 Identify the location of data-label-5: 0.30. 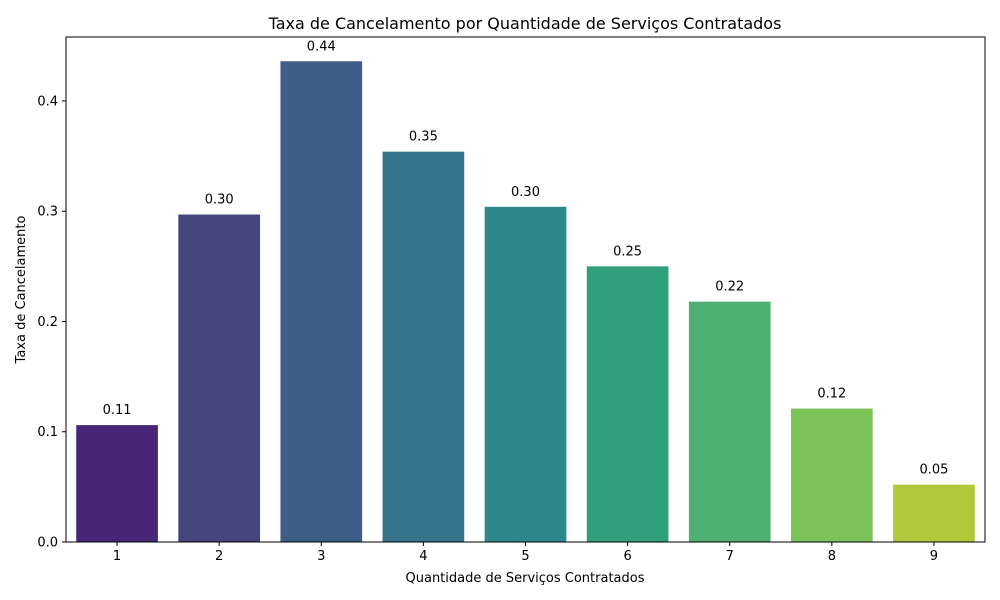
(525, 192).